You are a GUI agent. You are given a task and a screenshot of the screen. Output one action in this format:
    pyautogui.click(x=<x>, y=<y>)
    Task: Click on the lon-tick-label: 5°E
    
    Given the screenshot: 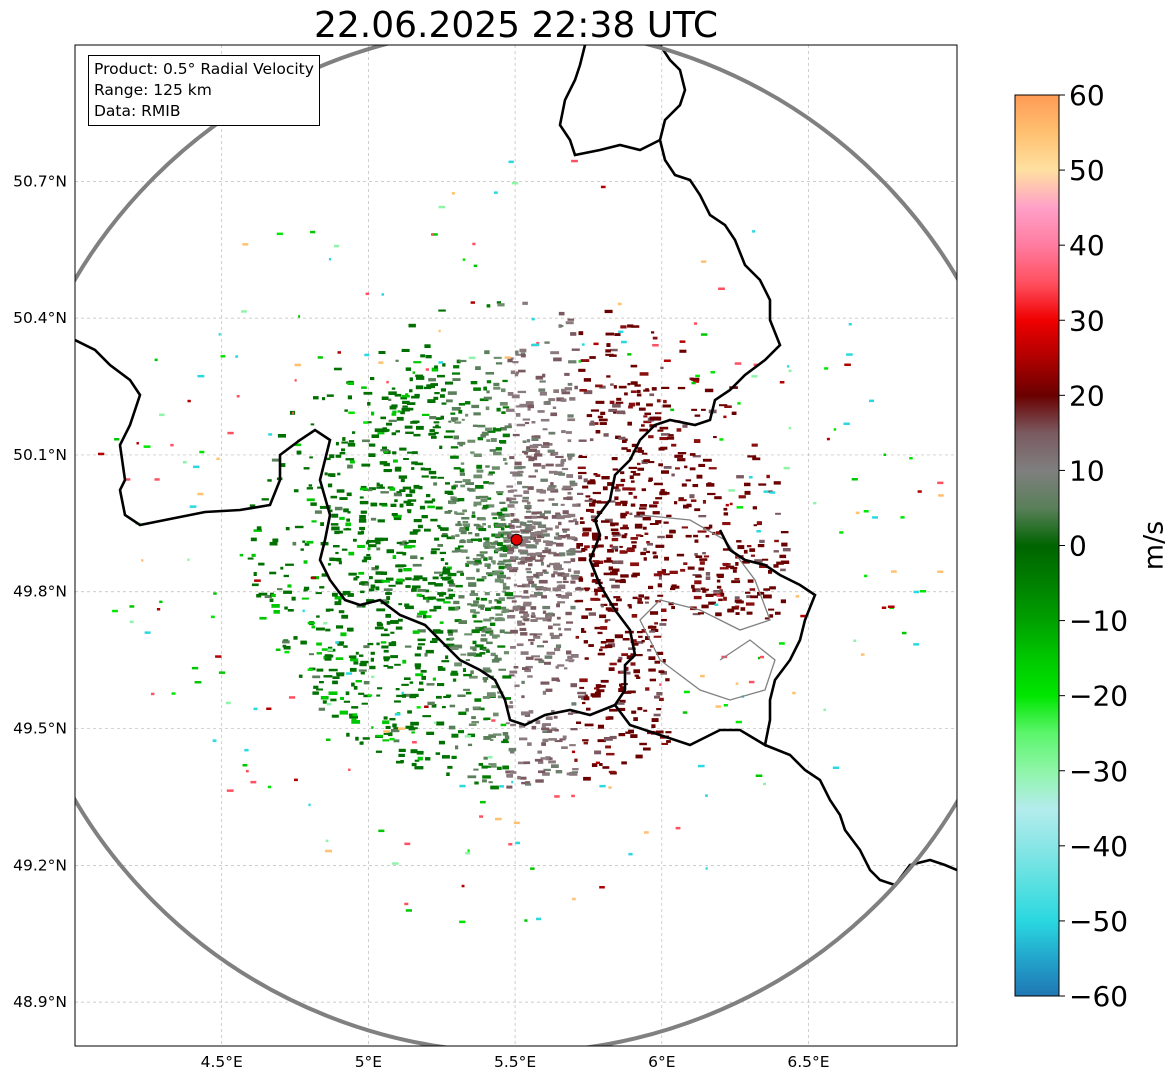 What is the action you would take?
    pyautogui.click(x=368, y=1062)
    